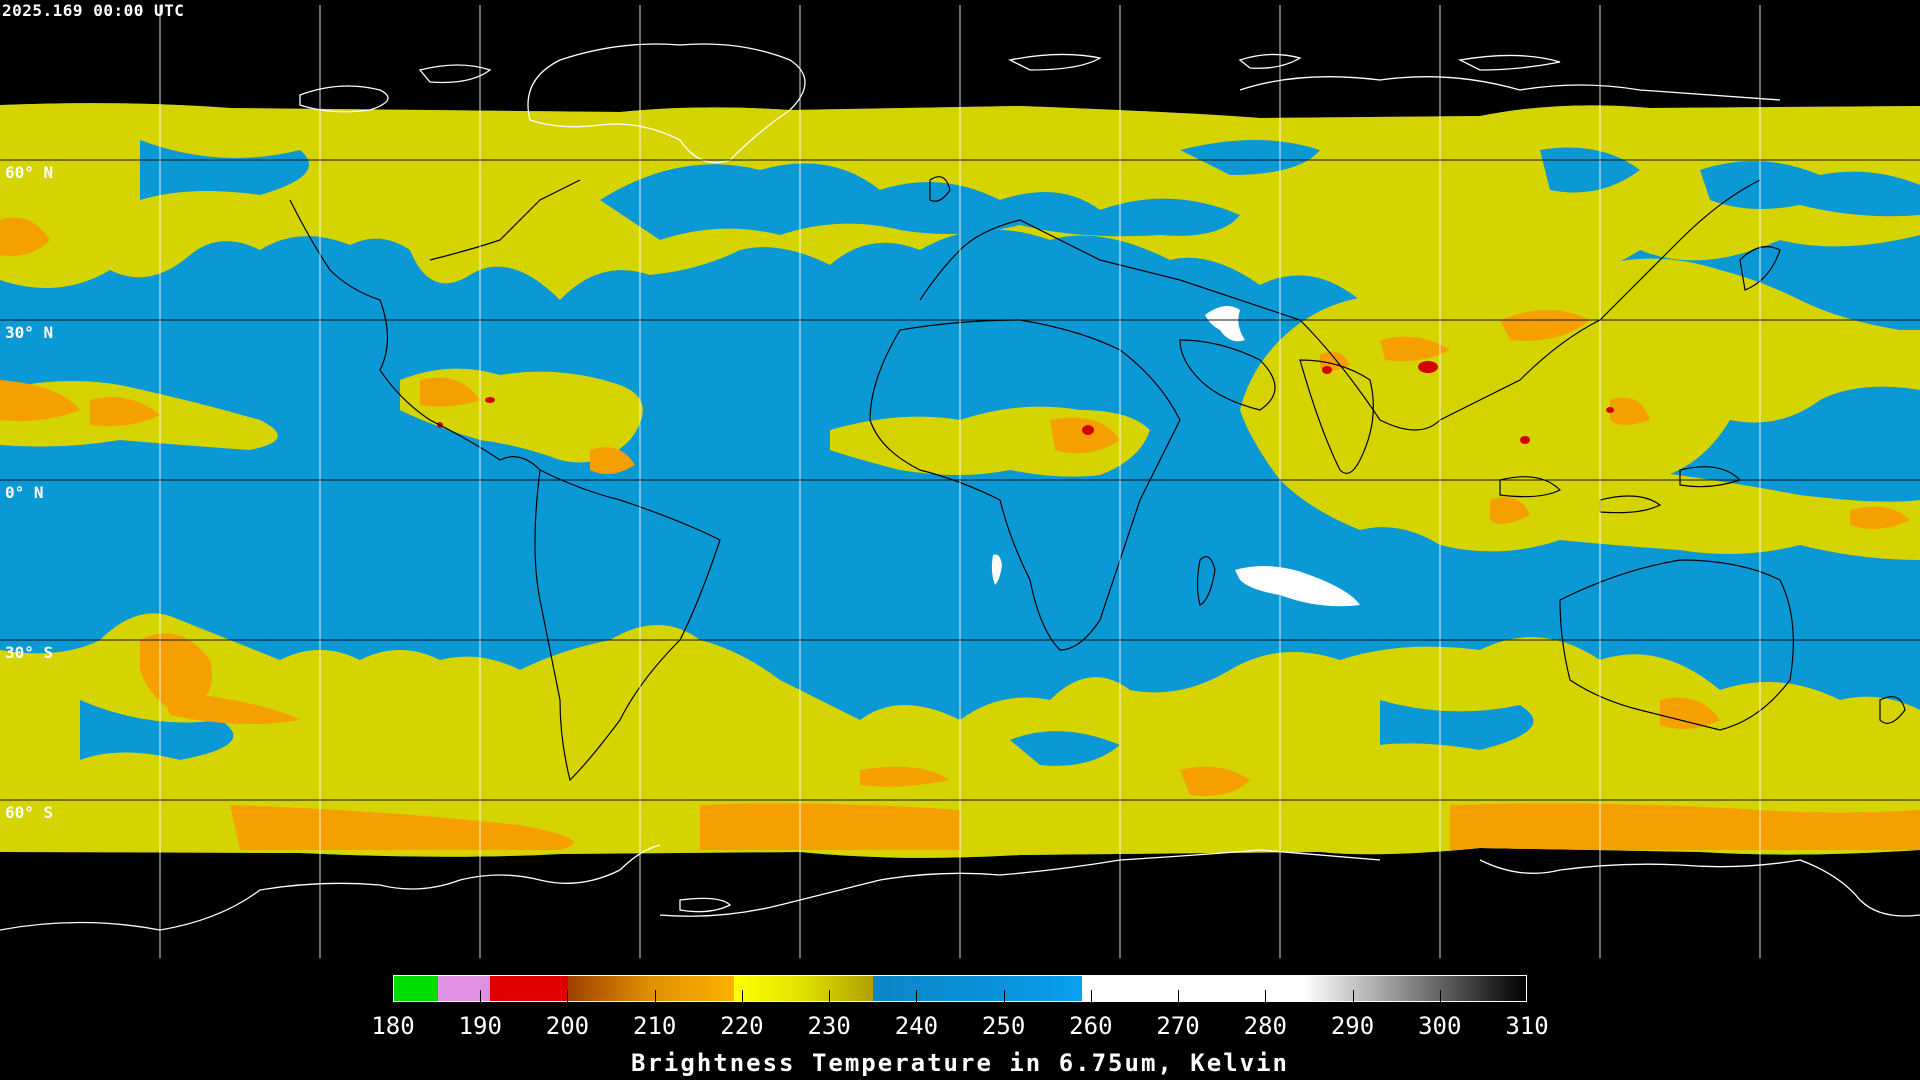 The height and width of the screenshot is (1080, 1920). What do you see at coordinates (29, 652) in the screenshot?
I see `lat-label-30s: 30° S` at bounding box center [29, 652].